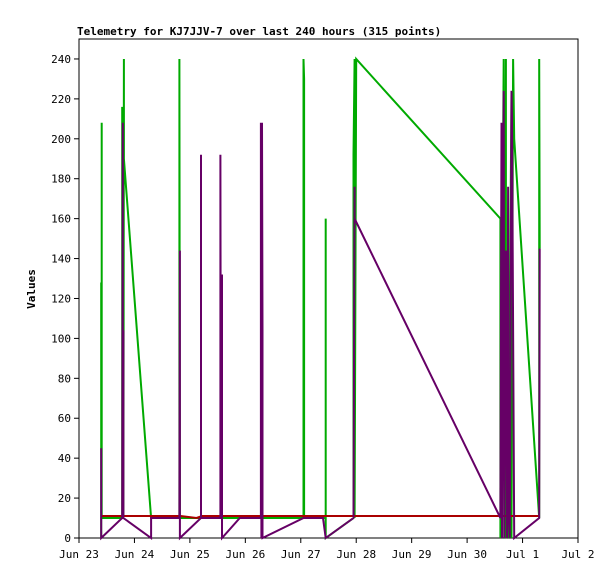 This screenshot has height=579, width=615. I want to click on y-tick-label: 140, so click(61, 259).